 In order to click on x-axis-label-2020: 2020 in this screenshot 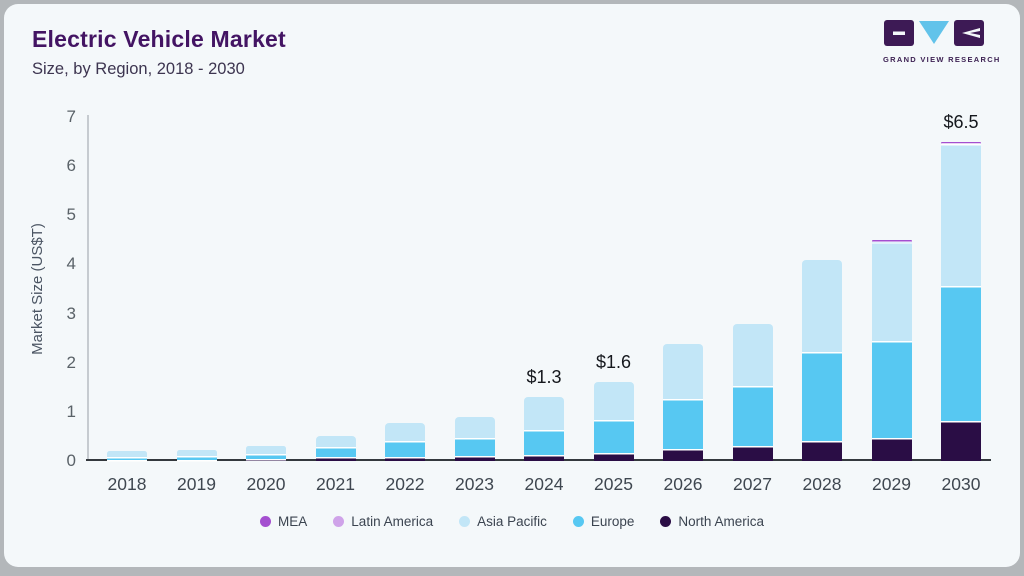, I will do `click(266, 484)`.